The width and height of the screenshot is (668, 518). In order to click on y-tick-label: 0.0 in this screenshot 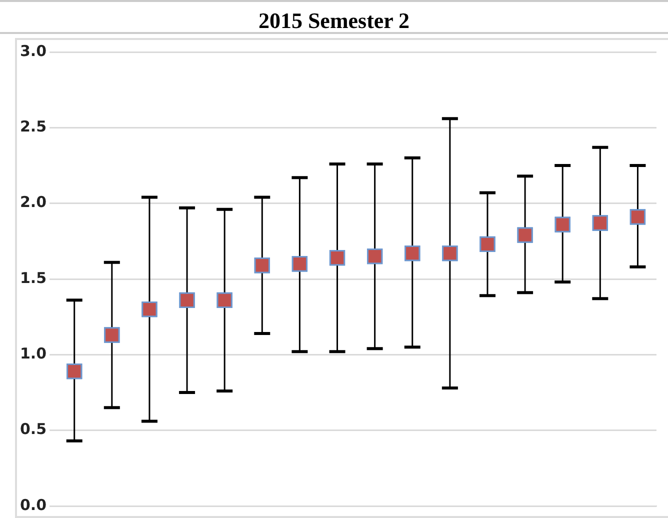, I will do `click(33, 505)`.